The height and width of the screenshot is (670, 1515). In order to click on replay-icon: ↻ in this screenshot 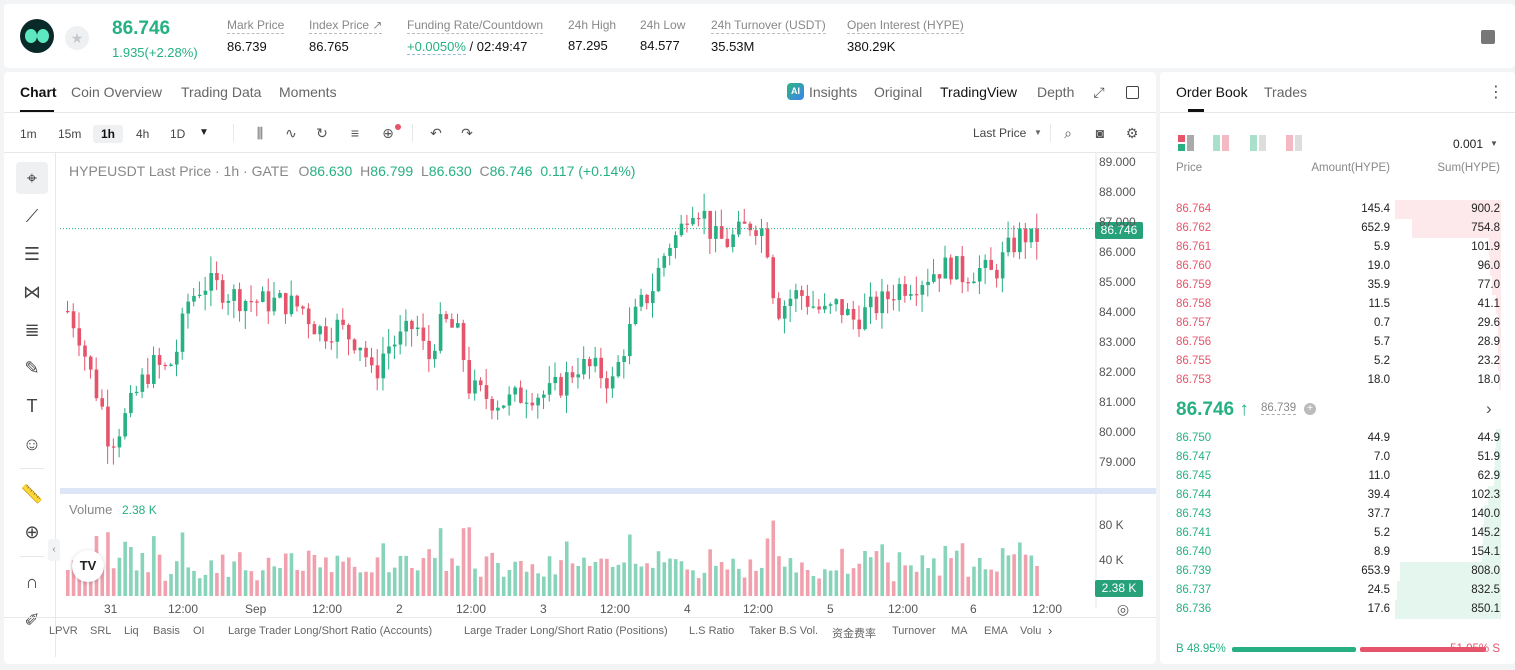, I will do `click(322, 133)`.